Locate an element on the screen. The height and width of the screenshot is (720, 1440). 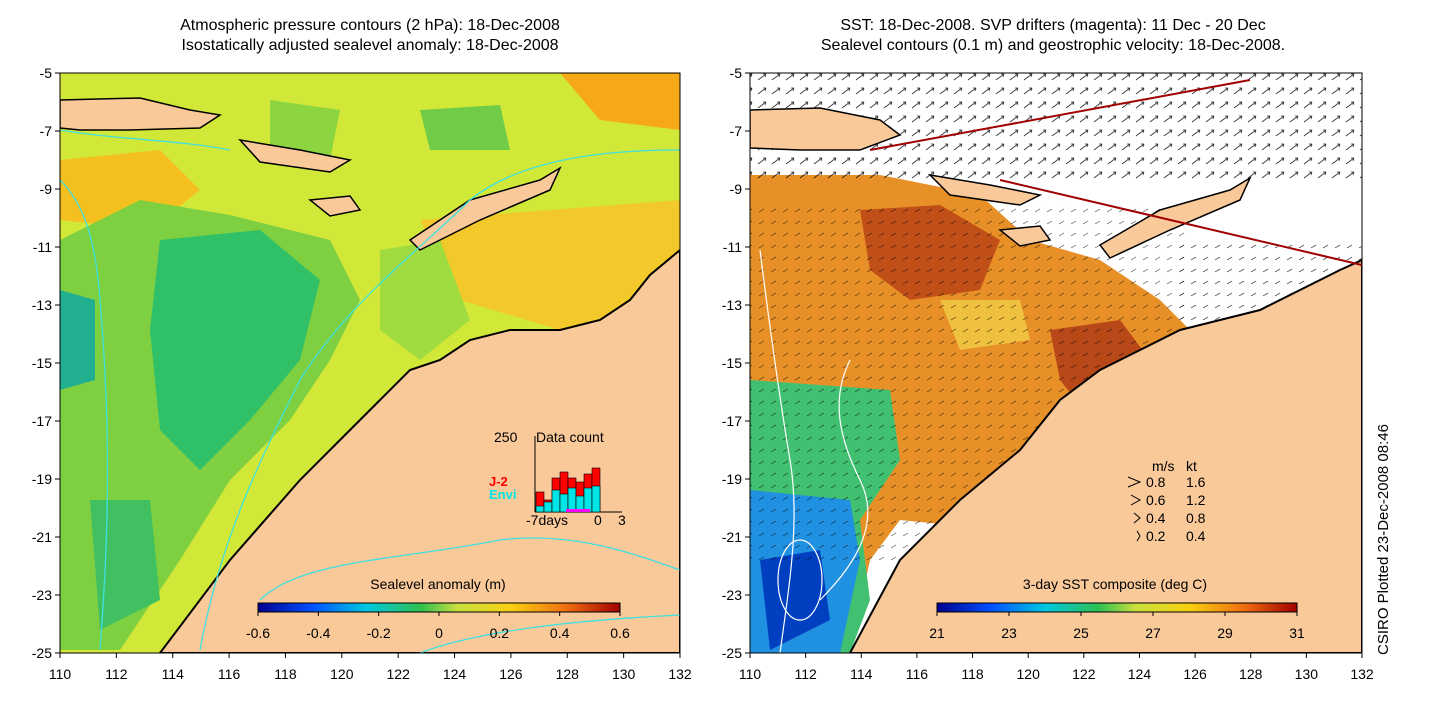
data-count-inset: 250 Data count J-2 Envi -7days 0 3 is located at coordinates (557, 478).